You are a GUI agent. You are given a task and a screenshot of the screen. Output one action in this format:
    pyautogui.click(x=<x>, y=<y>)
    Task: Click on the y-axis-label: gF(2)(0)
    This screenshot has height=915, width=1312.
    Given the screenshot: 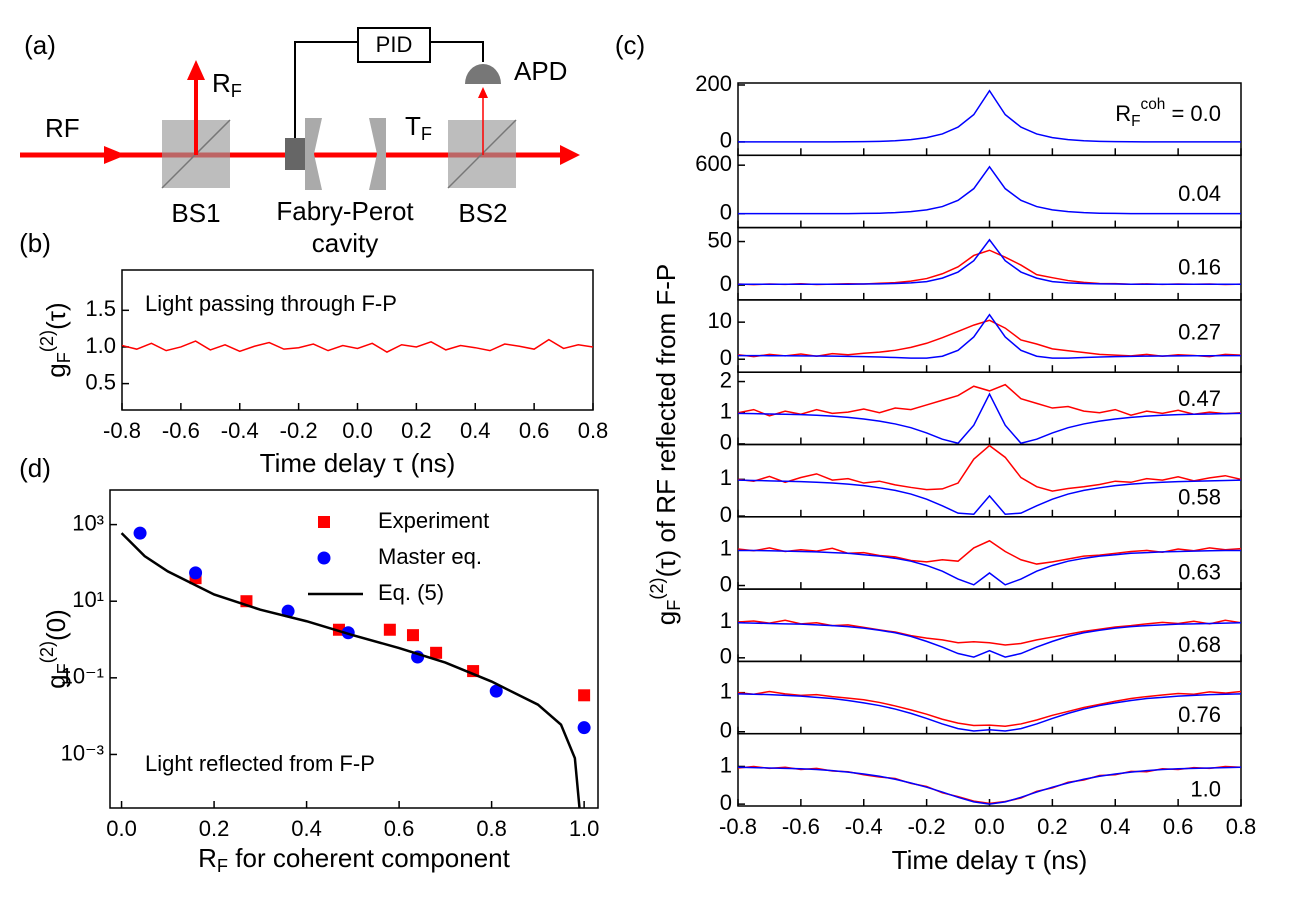 What is the action you would take?
    pyautogui.click(x=55, y=649)
    